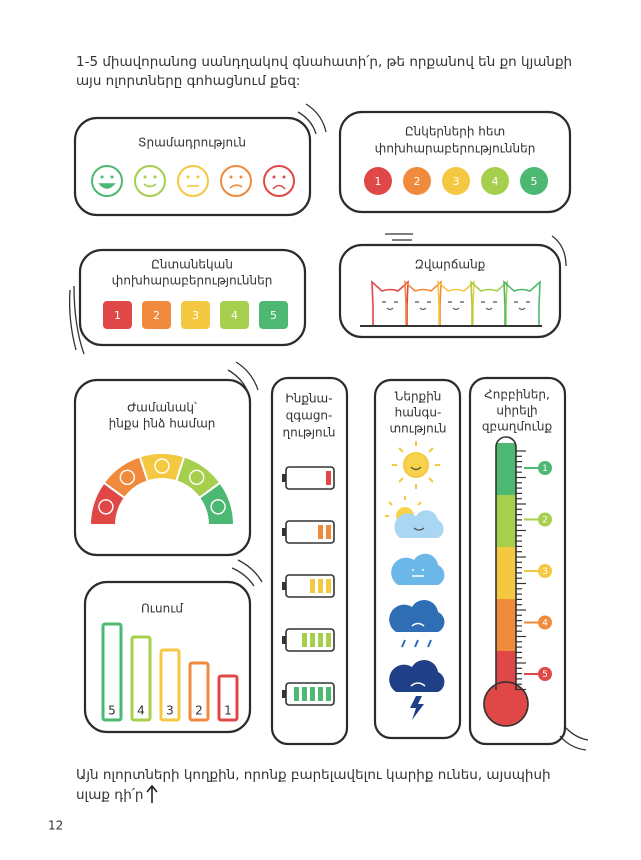  I want to click on friends-title: փոխհարաբերություններ, so click(455, 149).